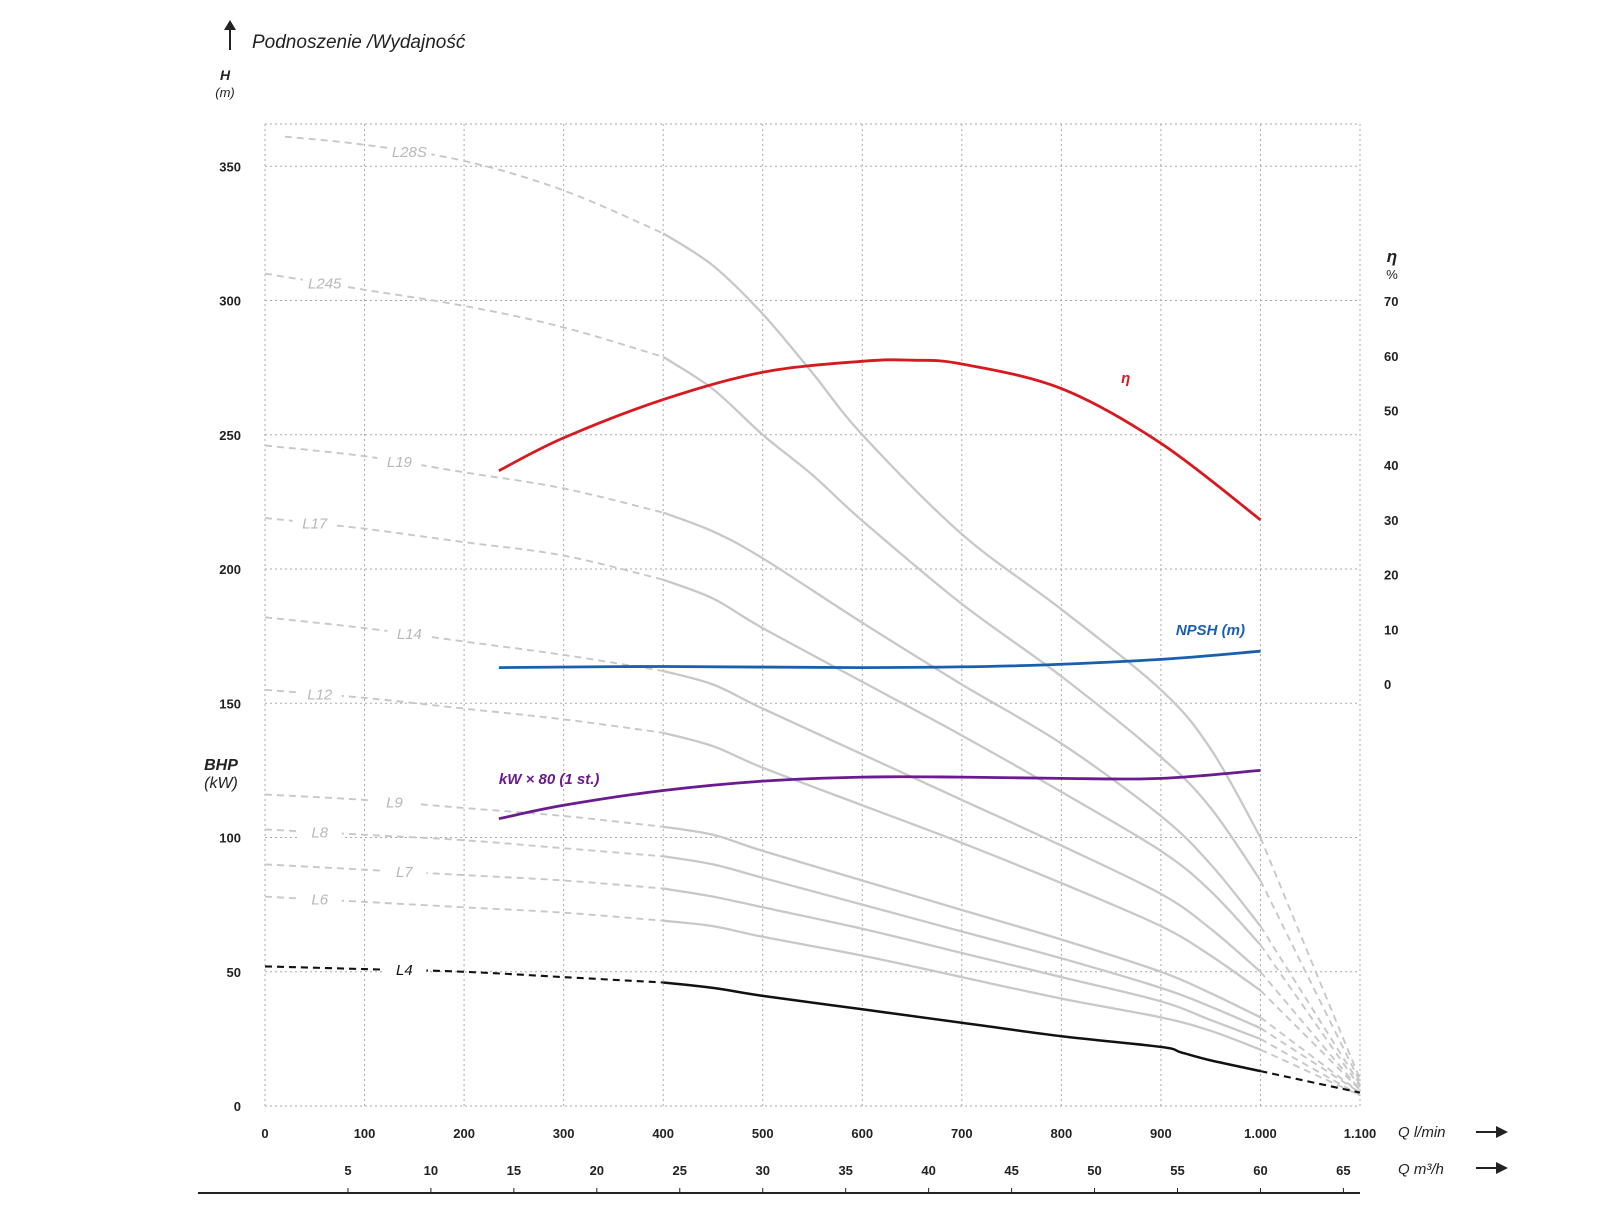 The image size is (1600, 1229). I want to click on curve-l14, so click(962, 821).